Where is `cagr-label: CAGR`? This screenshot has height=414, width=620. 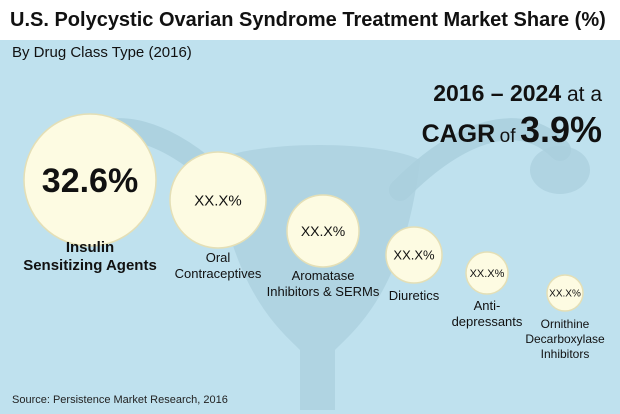 cagr-label: CAGR is located at coordinates (458, 134).